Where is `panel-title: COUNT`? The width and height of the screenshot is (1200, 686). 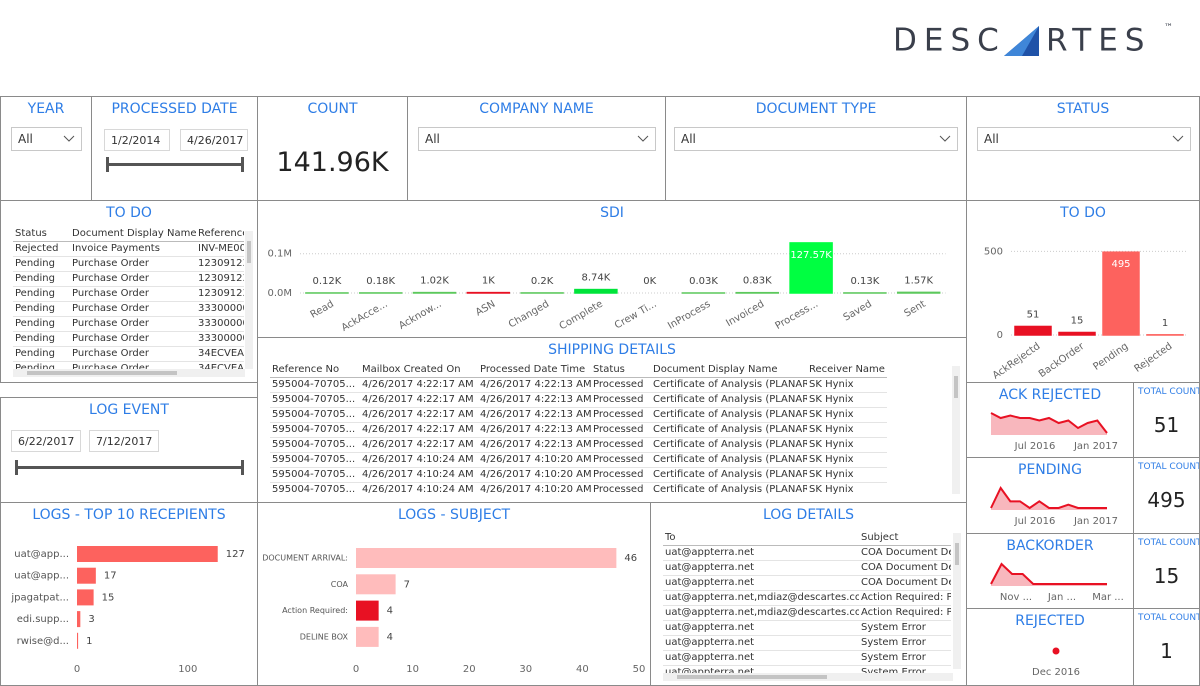 panel-title: COUNT is located at coordinates (332, 109).